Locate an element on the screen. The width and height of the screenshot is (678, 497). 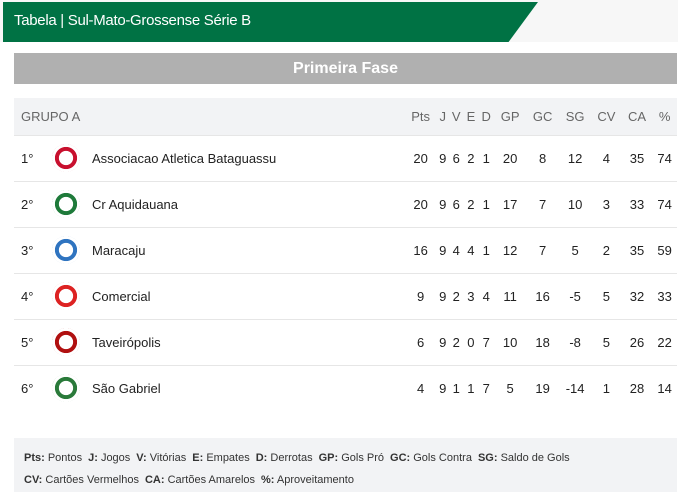
stat-ca: 28 is located at coordinates (637, 387).